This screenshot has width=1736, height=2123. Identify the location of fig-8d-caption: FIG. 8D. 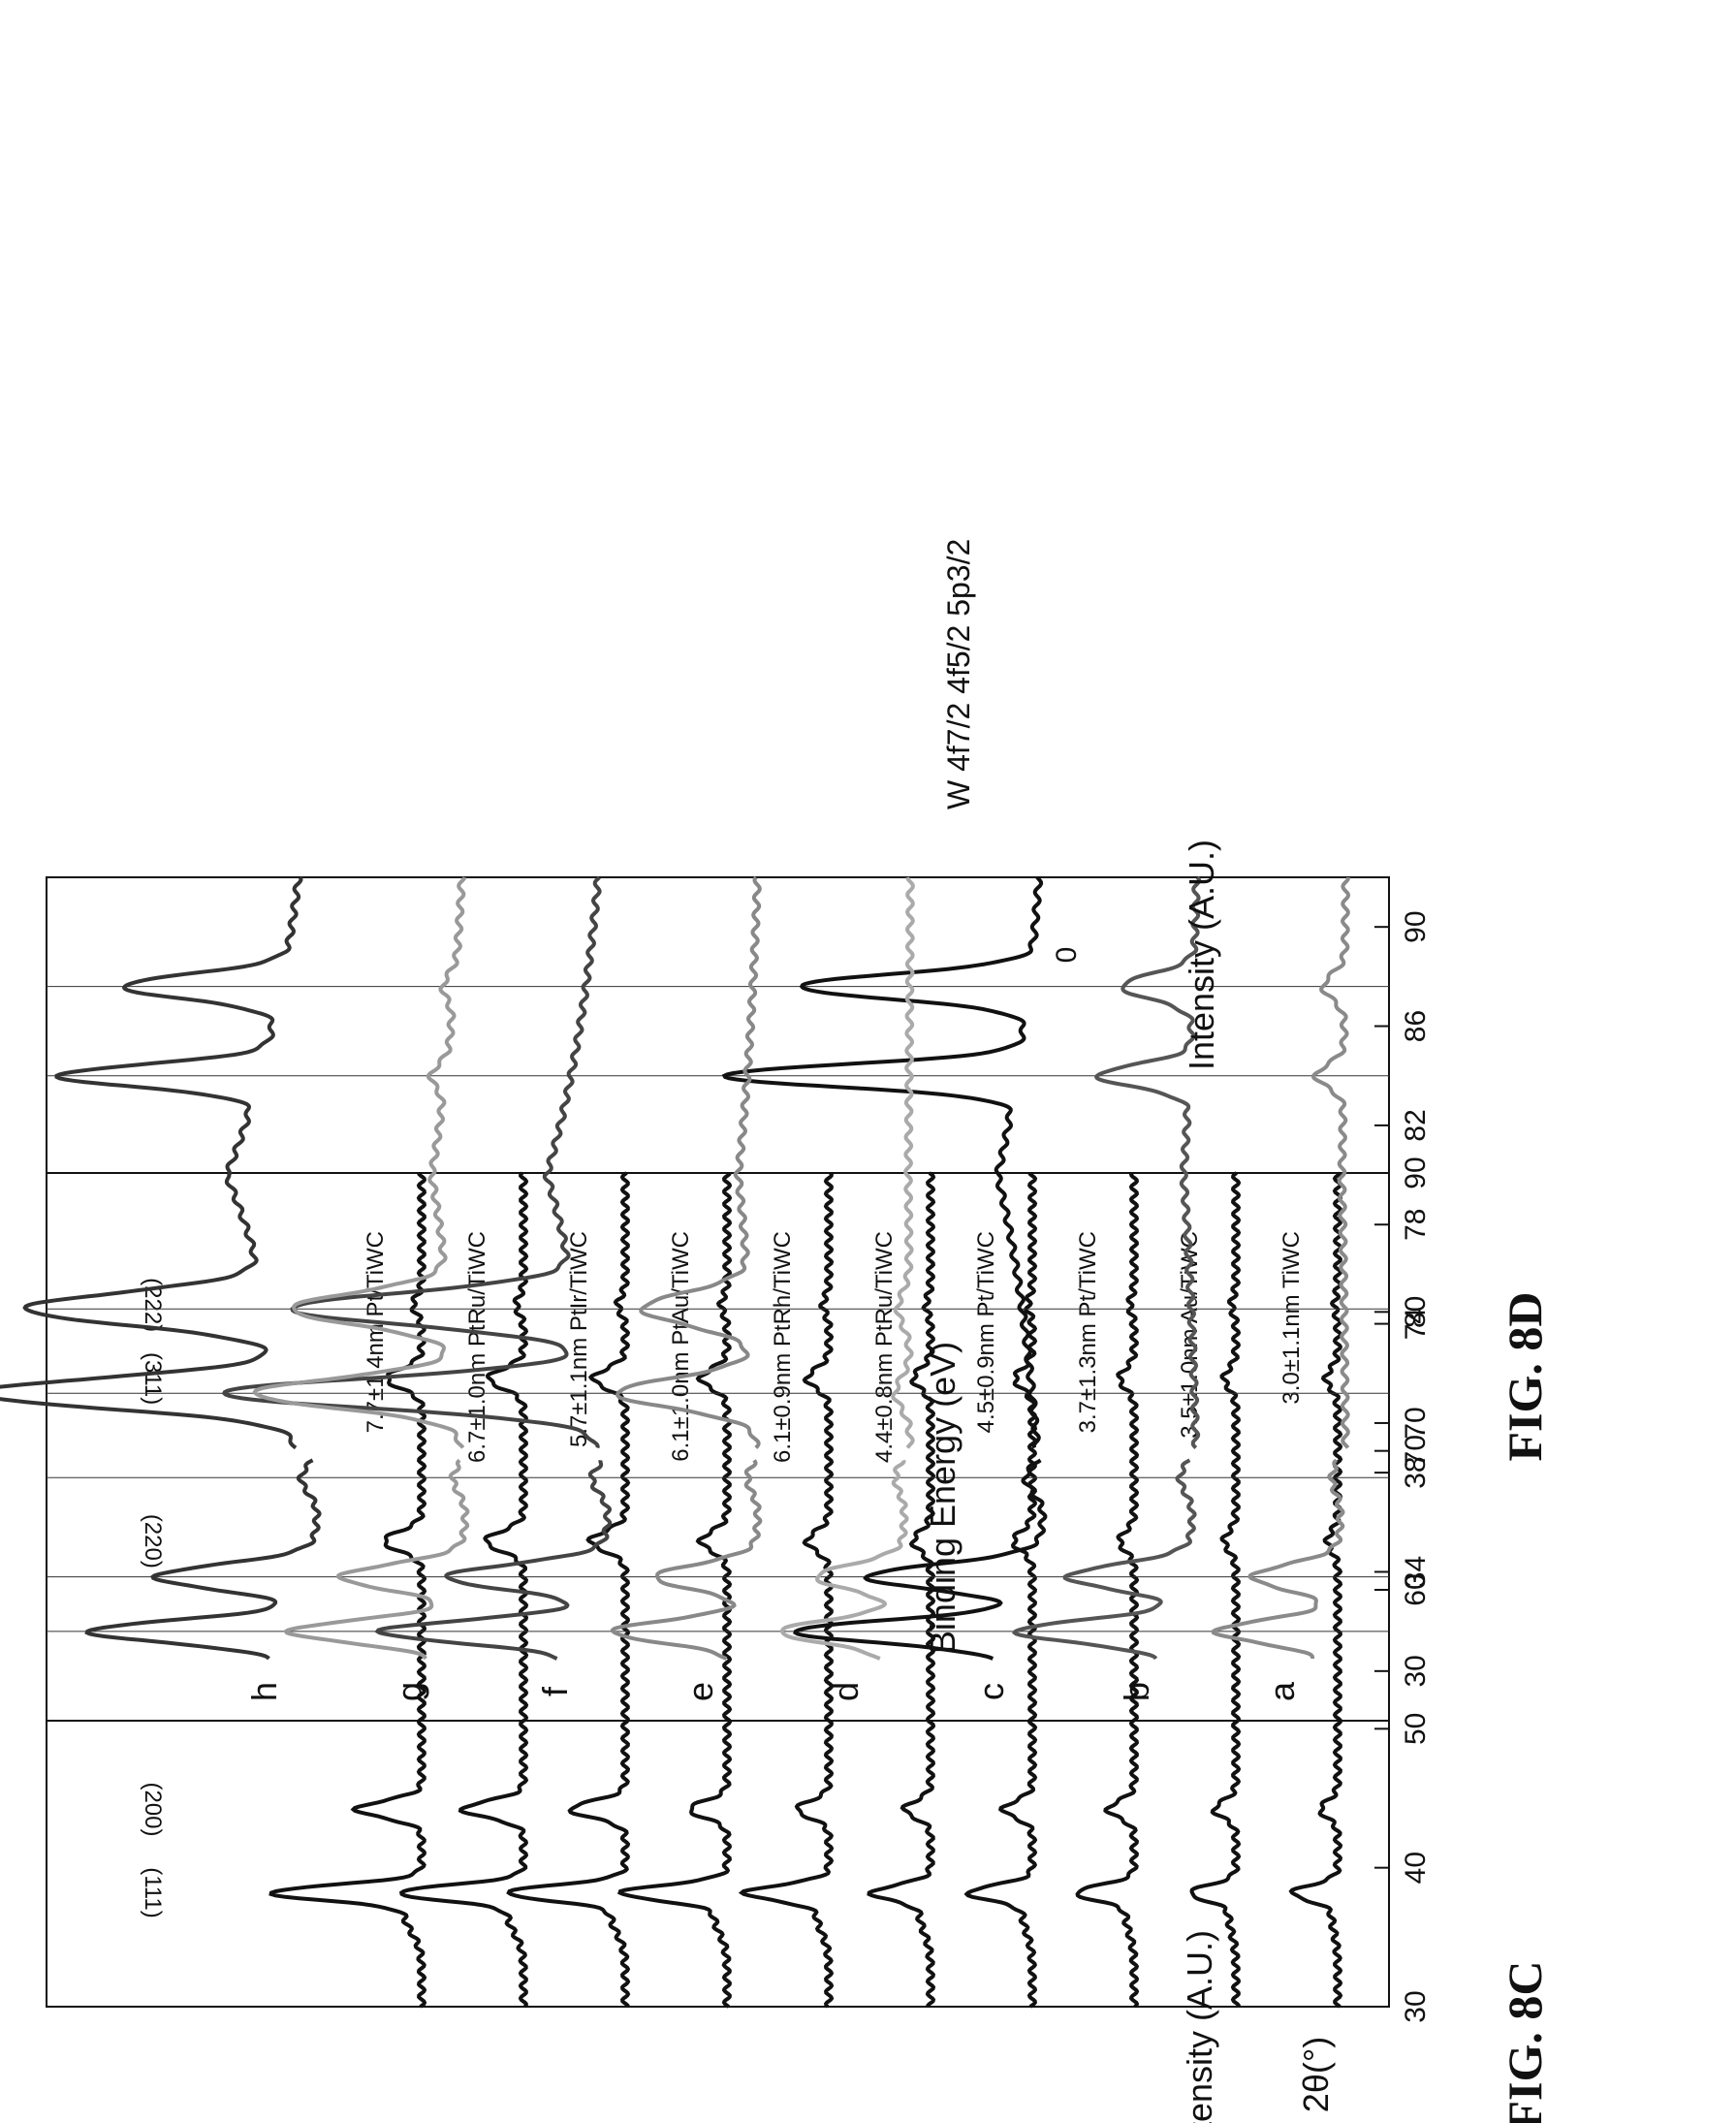
(1525, 1377).